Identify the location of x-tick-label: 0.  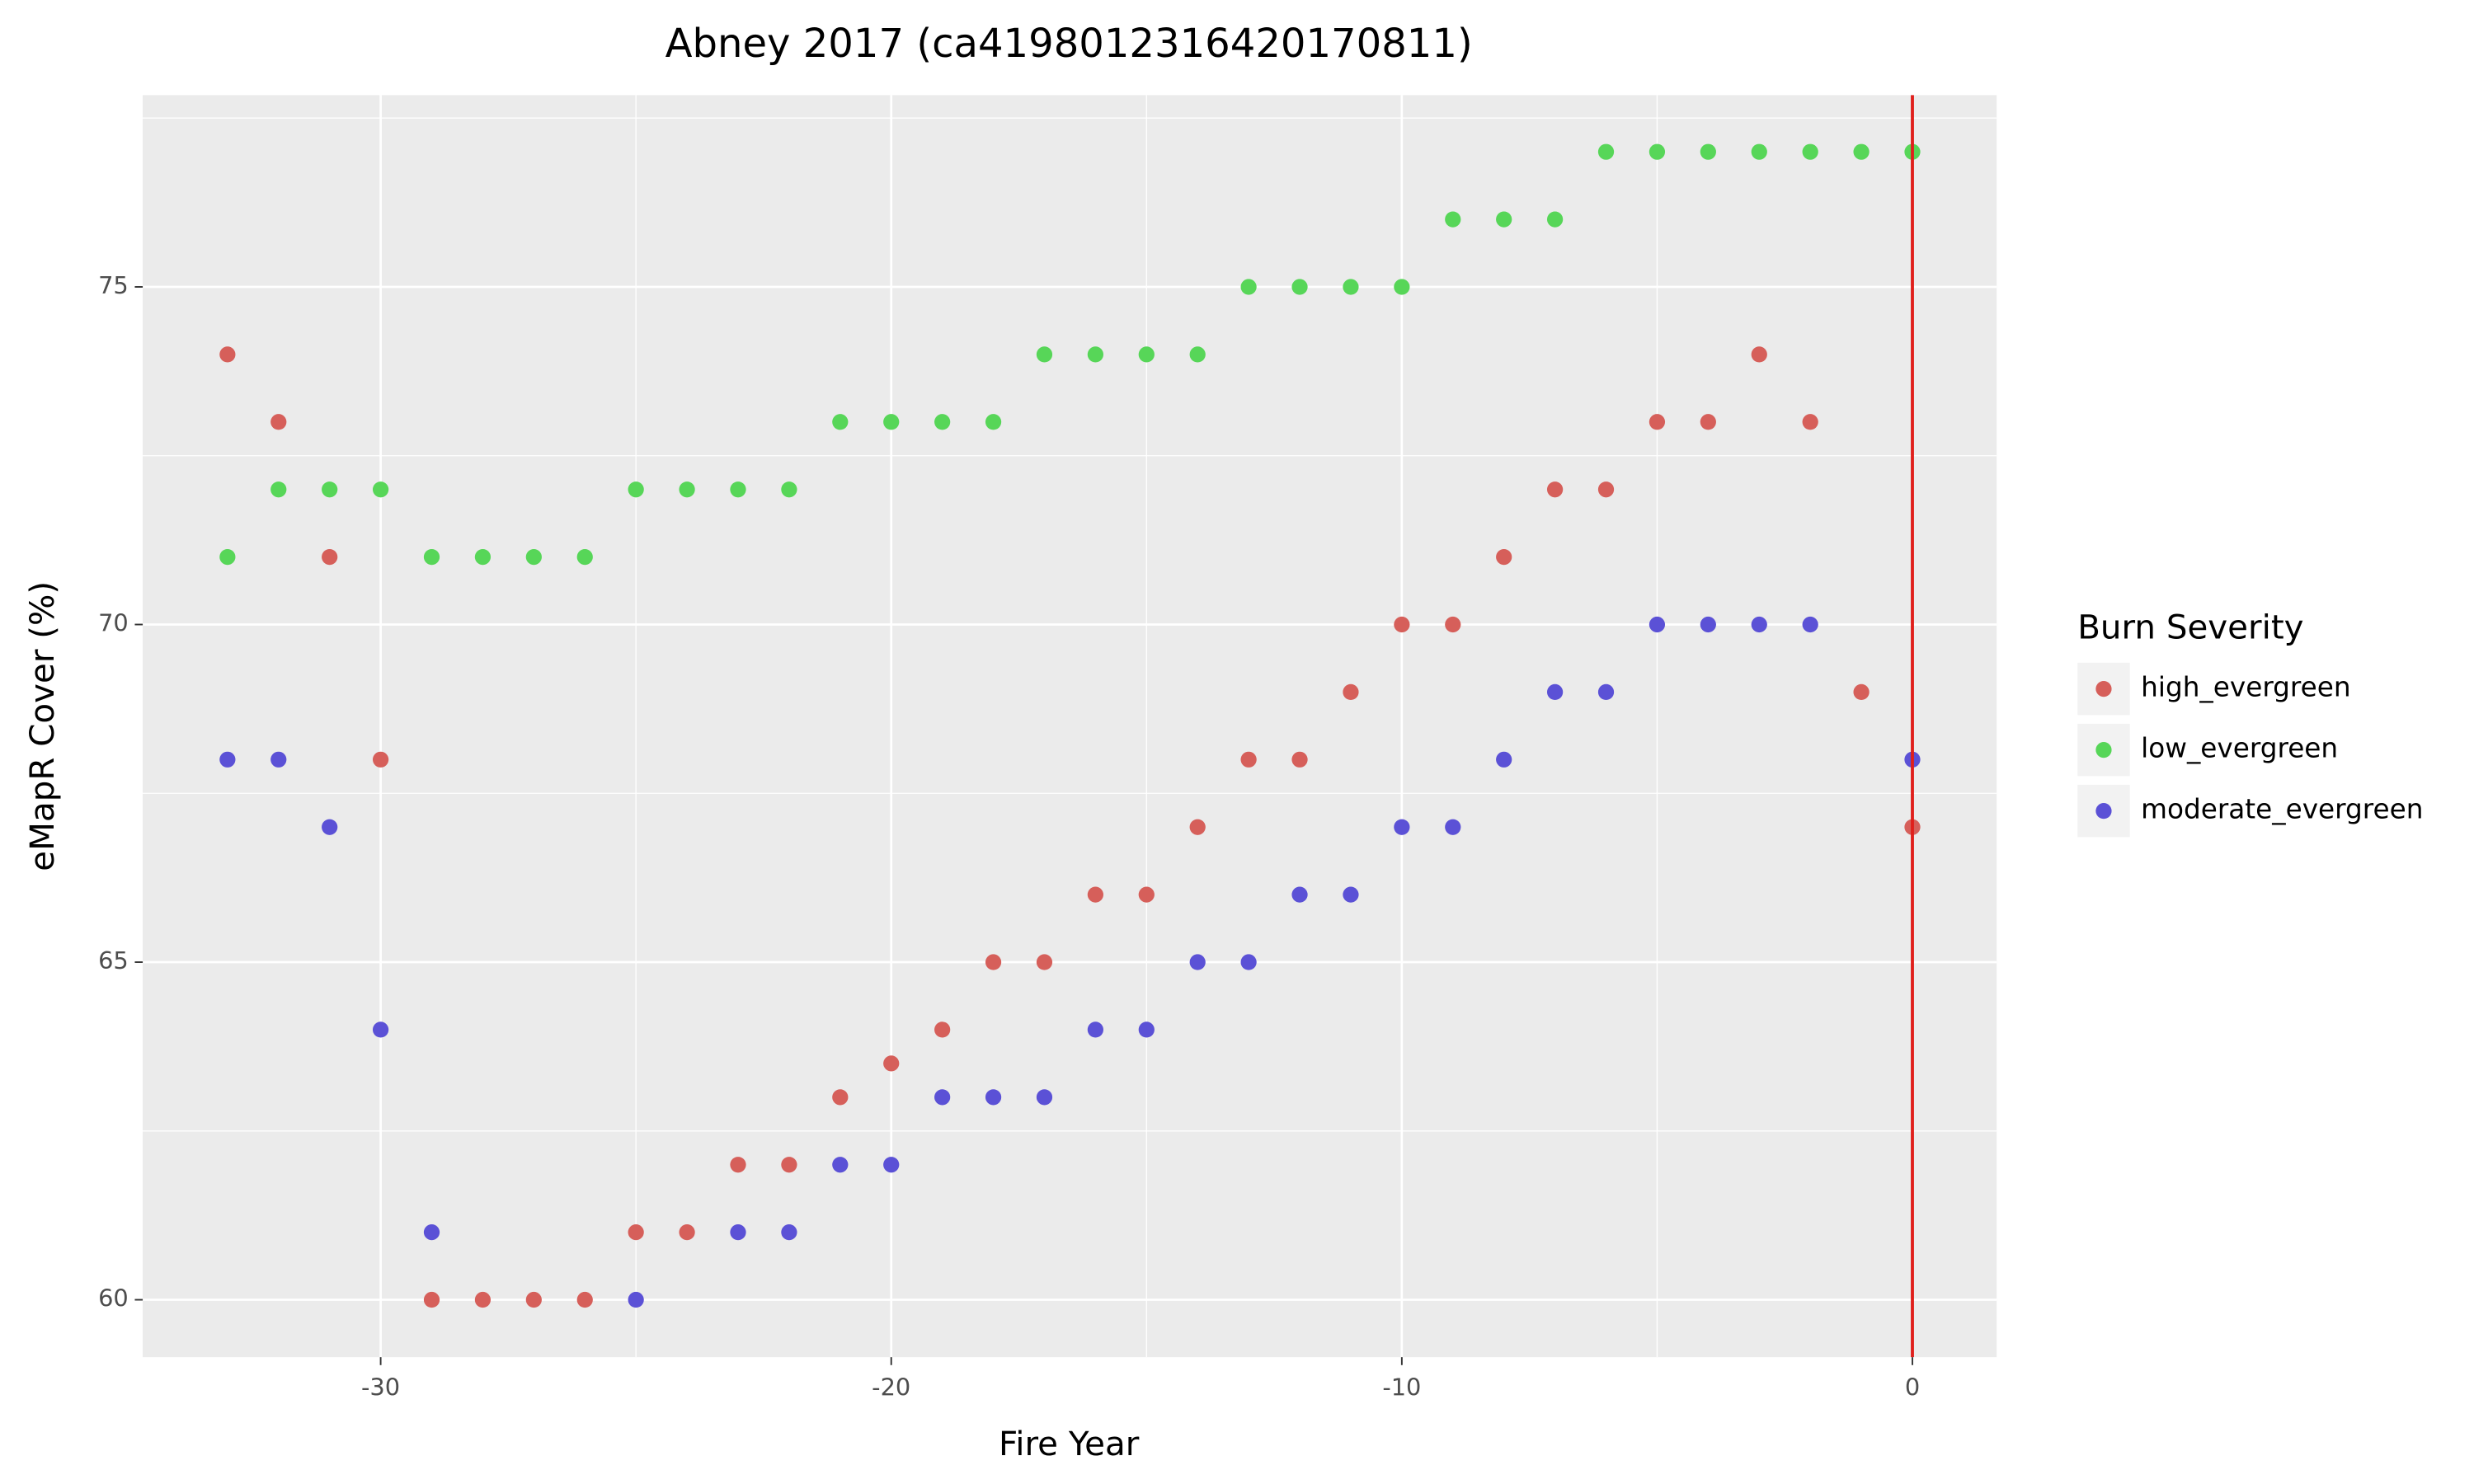
(1912, 1388).